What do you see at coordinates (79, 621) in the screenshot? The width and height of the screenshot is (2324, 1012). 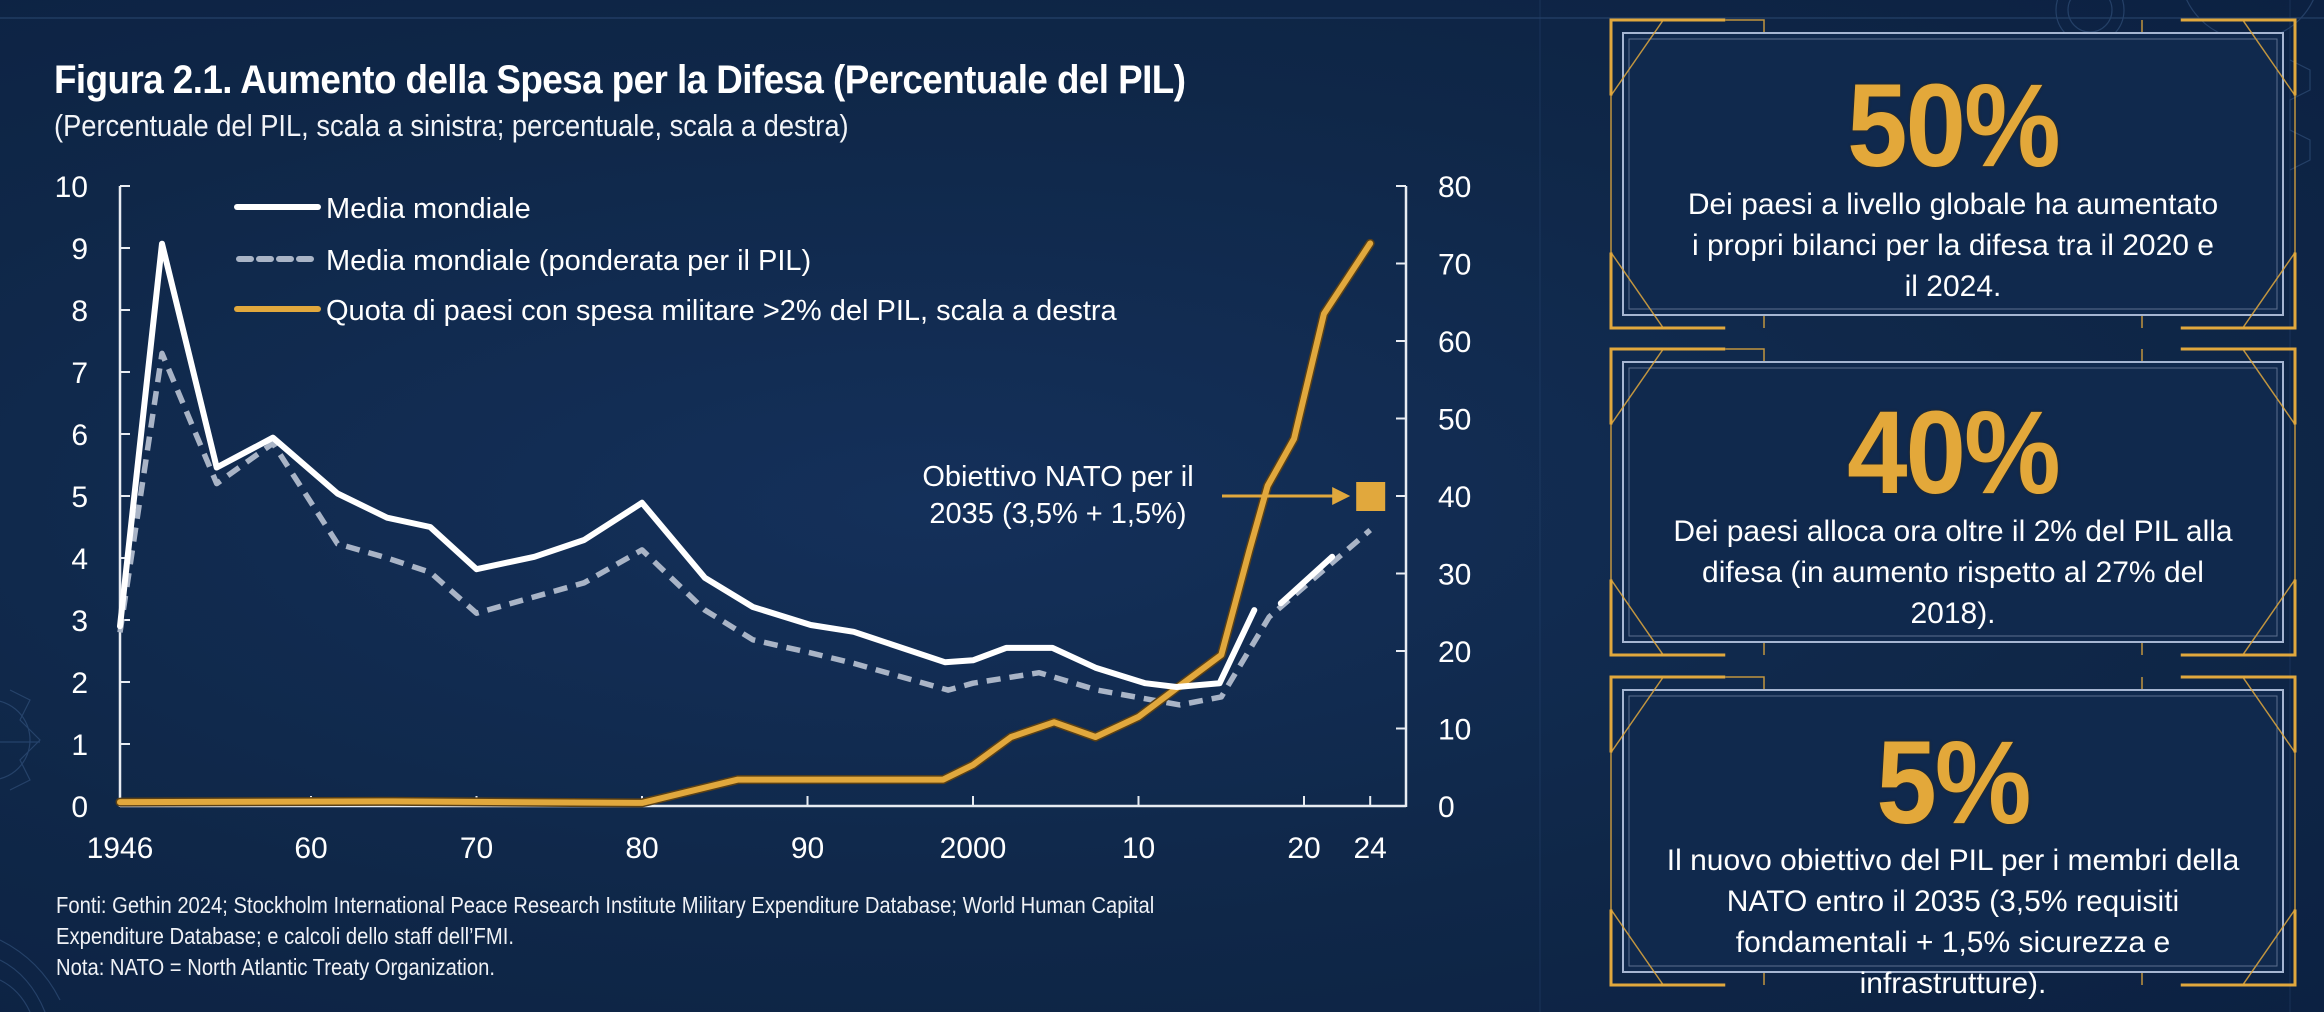 I see `left-tick-label: 3` at bounding box center [79, 621].